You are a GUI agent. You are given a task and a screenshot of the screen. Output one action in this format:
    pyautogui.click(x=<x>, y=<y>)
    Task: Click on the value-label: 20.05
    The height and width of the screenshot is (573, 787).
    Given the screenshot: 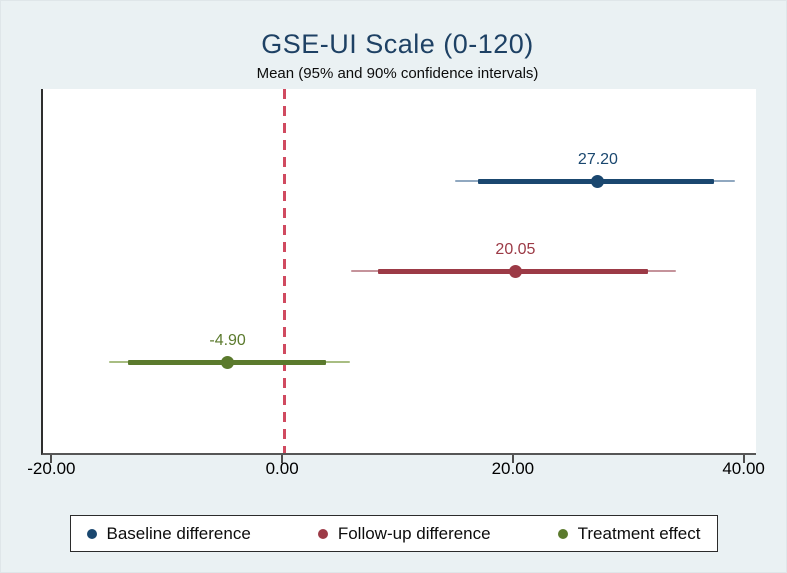 What is the action you would take?
    pyautogui.click(x=515, y=249)
    